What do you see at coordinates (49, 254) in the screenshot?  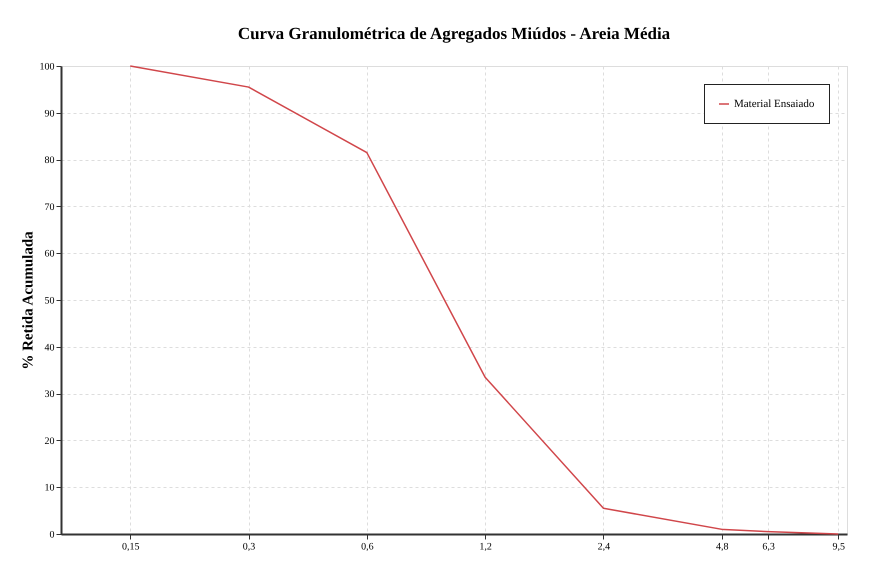 I see `y-tick-label: 60` at bounding box center [49, 254].